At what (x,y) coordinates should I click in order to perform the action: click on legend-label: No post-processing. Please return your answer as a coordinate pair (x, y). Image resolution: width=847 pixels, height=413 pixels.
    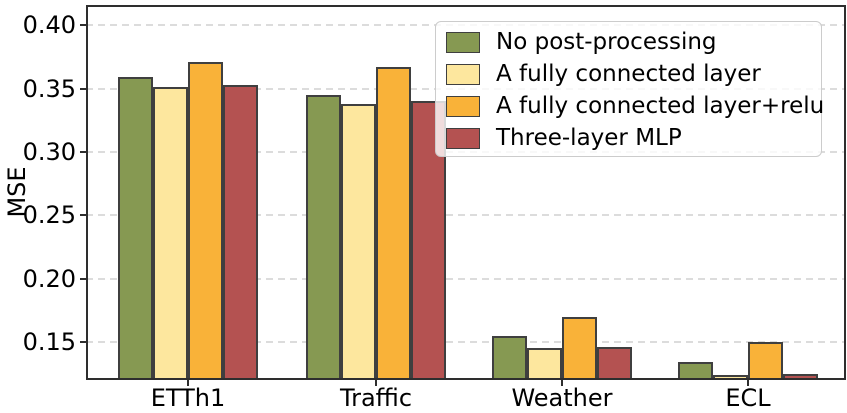
    Looking at the image, I should click on (606, 42).